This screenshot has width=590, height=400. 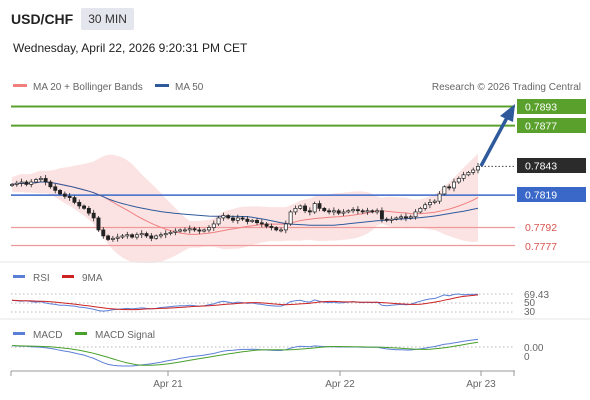 What do you see at coordinates (541, 228) in the screenshot?
I see `price-label-0.7792: 0.7792` at bounding box center [541, 228].